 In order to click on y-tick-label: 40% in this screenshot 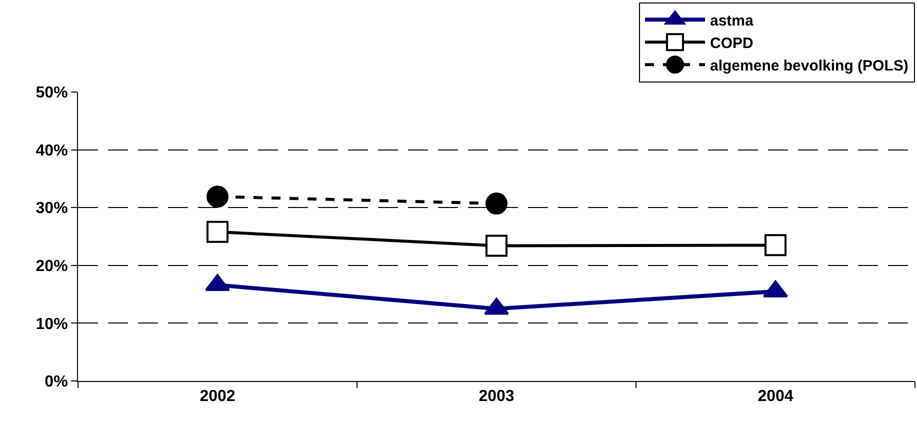, I will do `click(52, 151)`.